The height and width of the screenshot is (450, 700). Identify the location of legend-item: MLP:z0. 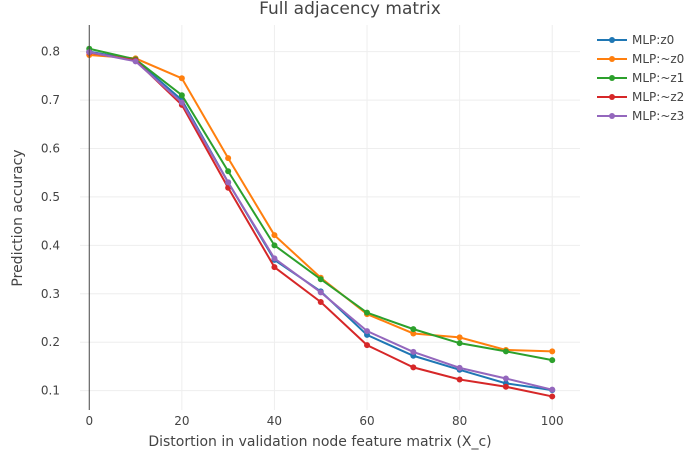
(635, 40).